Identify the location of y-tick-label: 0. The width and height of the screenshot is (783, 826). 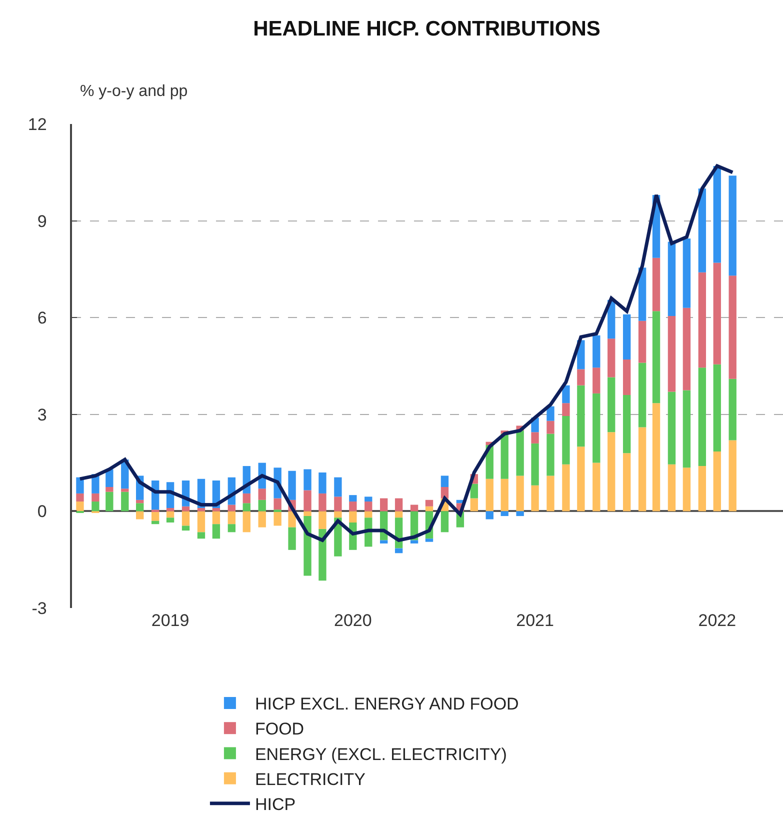
(42, 512).